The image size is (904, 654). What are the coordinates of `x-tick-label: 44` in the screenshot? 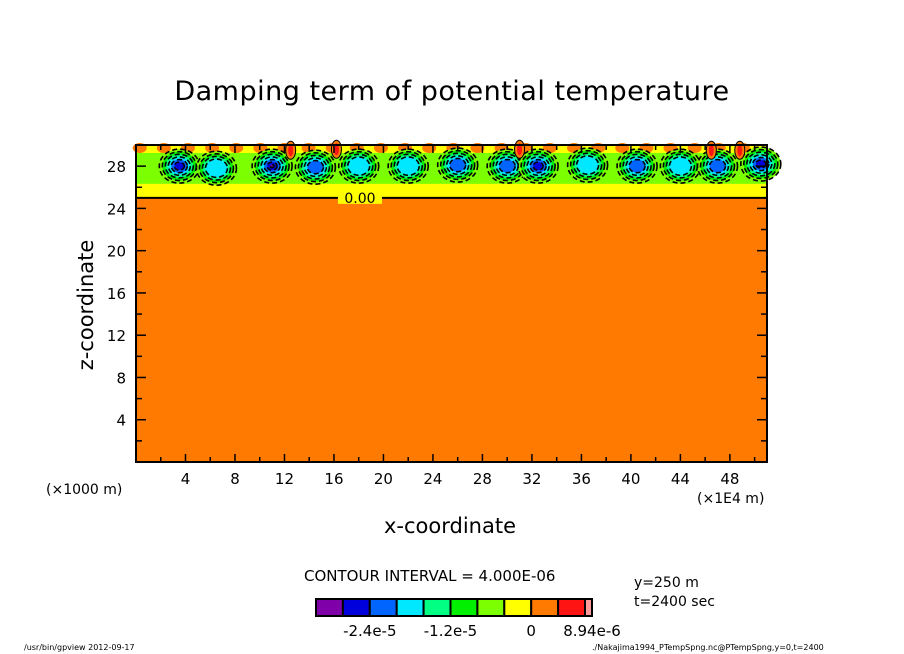 It's located at (680, 479).